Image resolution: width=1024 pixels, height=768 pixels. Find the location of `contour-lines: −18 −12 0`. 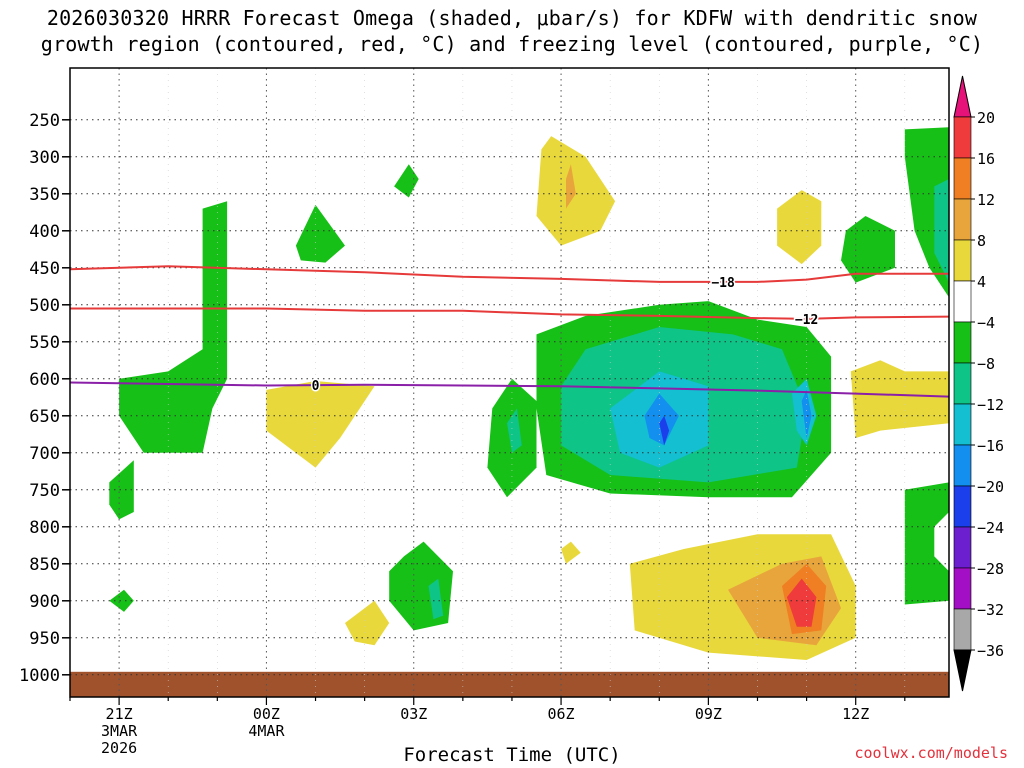

contour-lines: −18 −12 0 is located at coordinates (509, 331).